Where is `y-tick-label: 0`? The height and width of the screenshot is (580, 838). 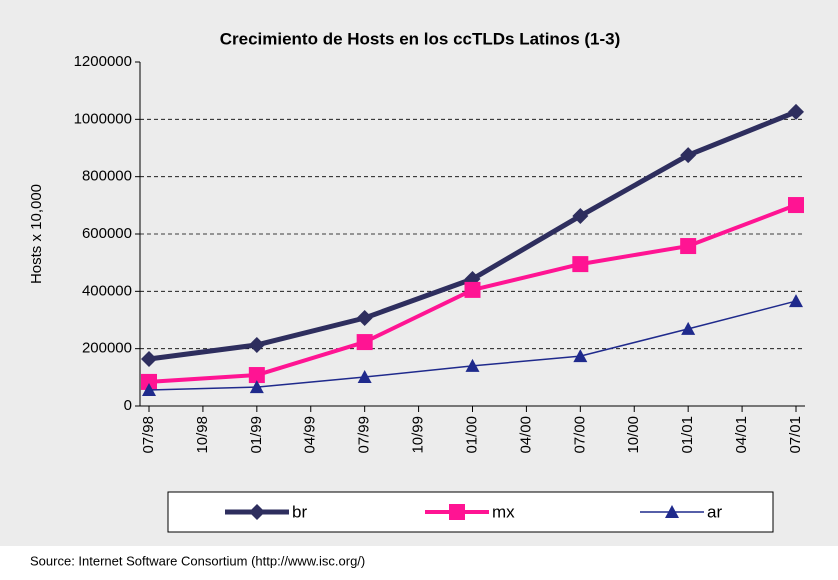
y-tick-label: 0 is located at coordinates (128, 405).